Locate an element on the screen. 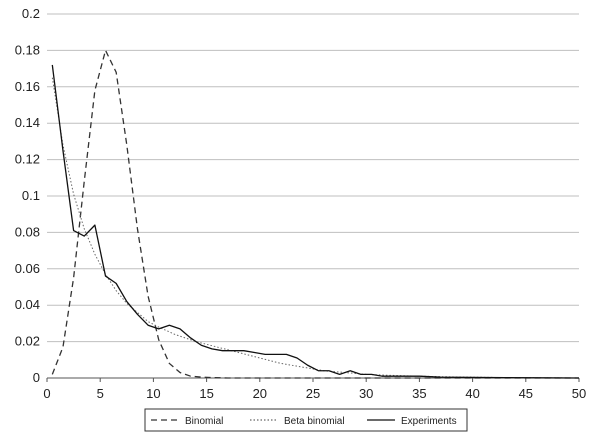 The image size is (589, 440). x-tick-label: 45 is located at coordinates (526, 393).